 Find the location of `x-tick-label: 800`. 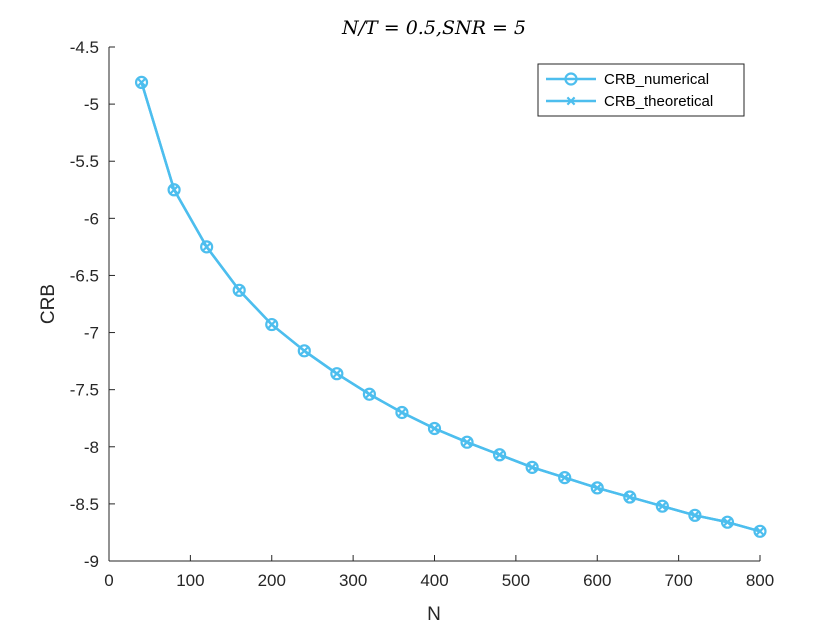

x-tick-label: 800 is located at coordinates (760, 580).